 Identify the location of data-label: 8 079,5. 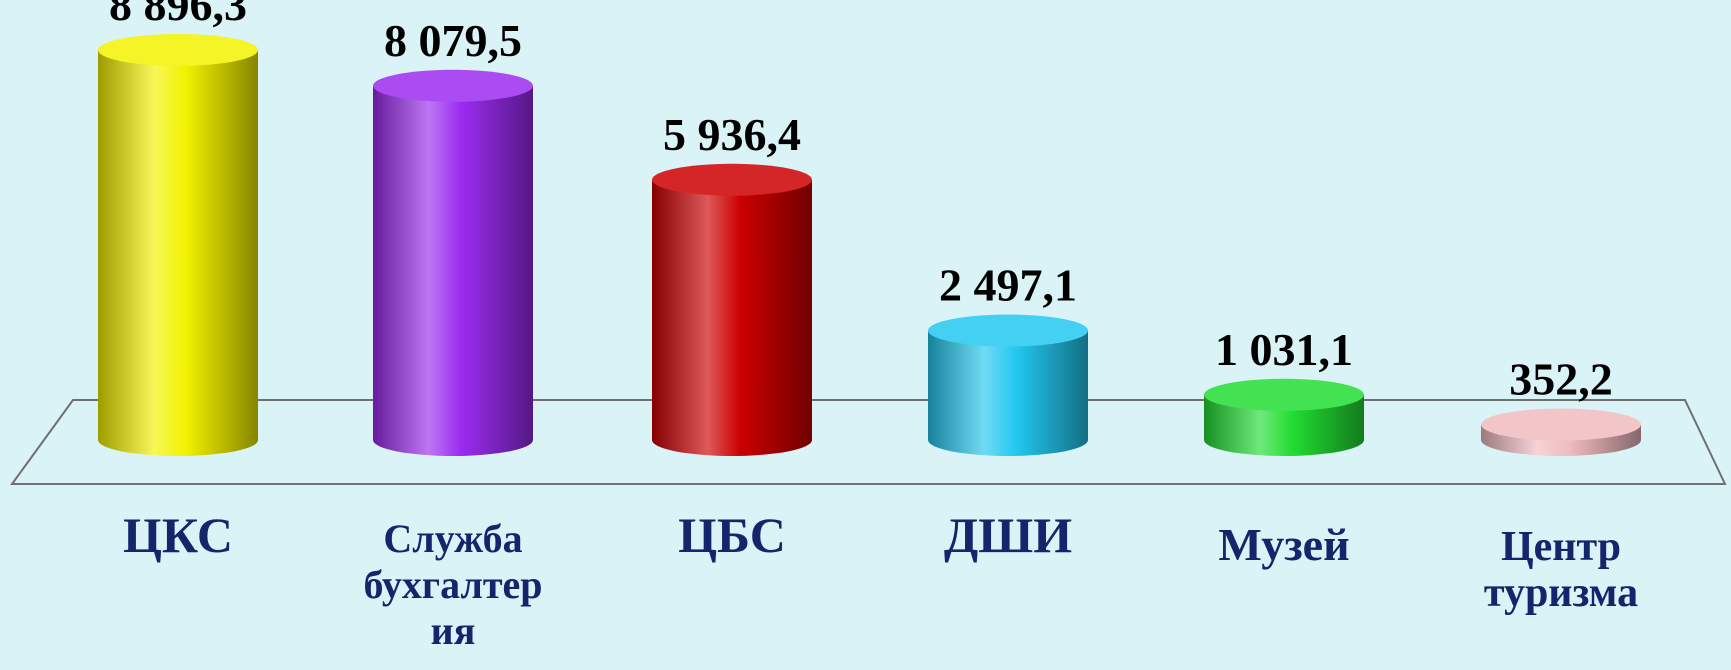
(453, 40).